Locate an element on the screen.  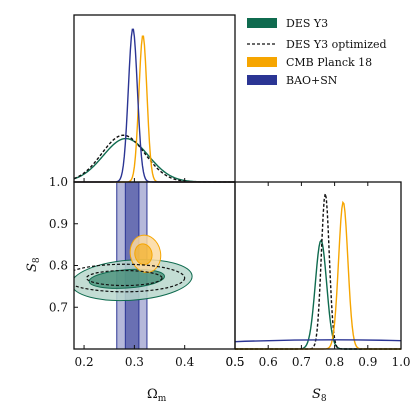
legend-label-cmb: CMB Planck 18 is located at coordinates (329, 62).